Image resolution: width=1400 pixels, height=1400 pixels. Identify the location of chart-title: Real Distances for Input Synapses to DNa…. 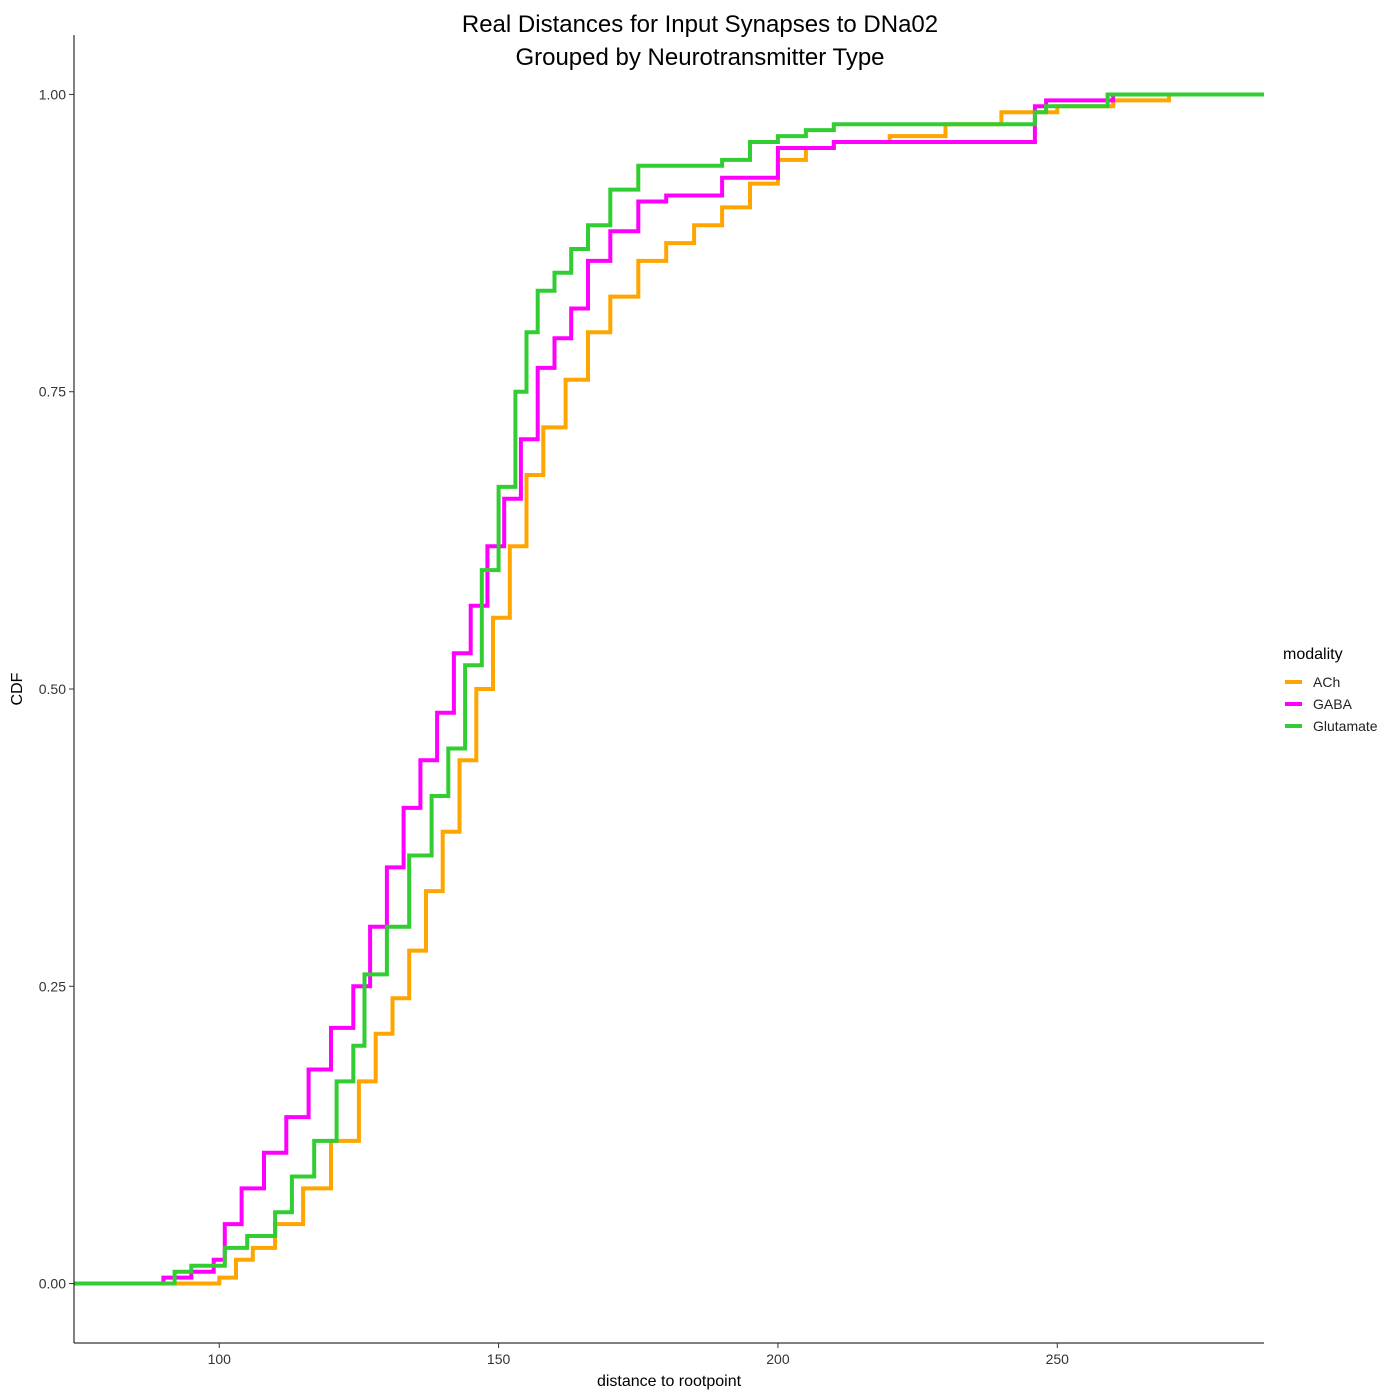
(700, 41).